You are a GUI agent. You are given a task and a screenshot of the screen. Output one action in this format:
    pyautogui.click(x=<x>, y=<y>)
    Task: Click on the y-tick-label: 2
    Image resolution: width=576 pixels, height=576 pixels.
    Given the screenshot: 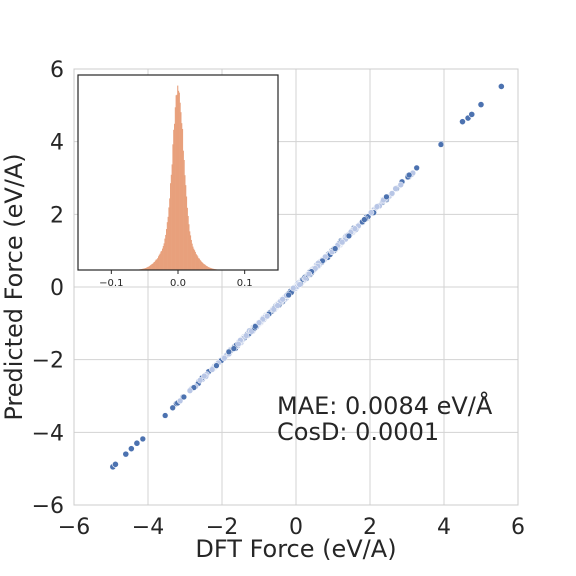 What is the action you would take?
    pyautogui.click(x=57, y=215)
    